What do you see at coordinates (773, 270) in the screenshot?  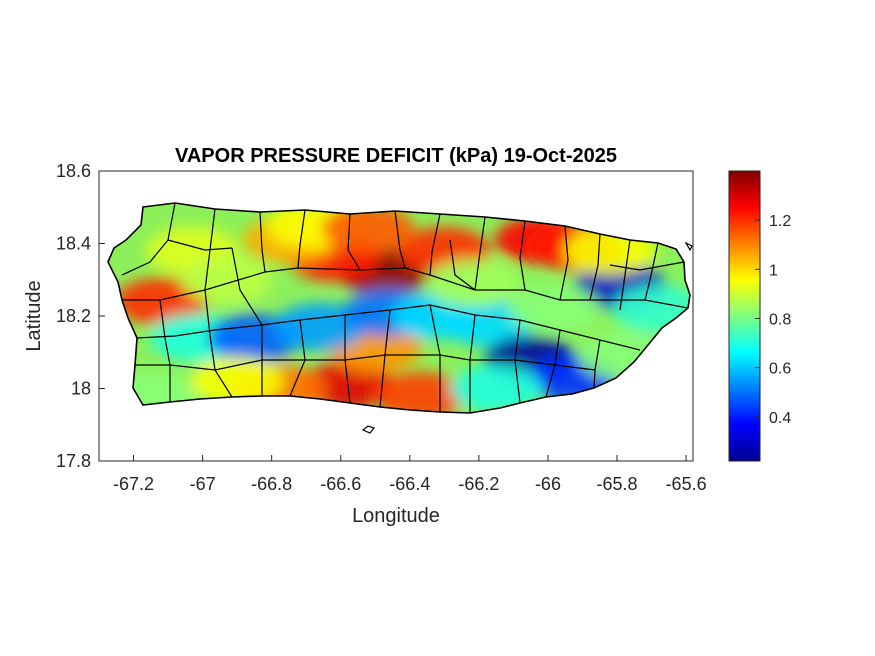 I see `colorbar-tick-label: 1` at bounding box center [773, 270].